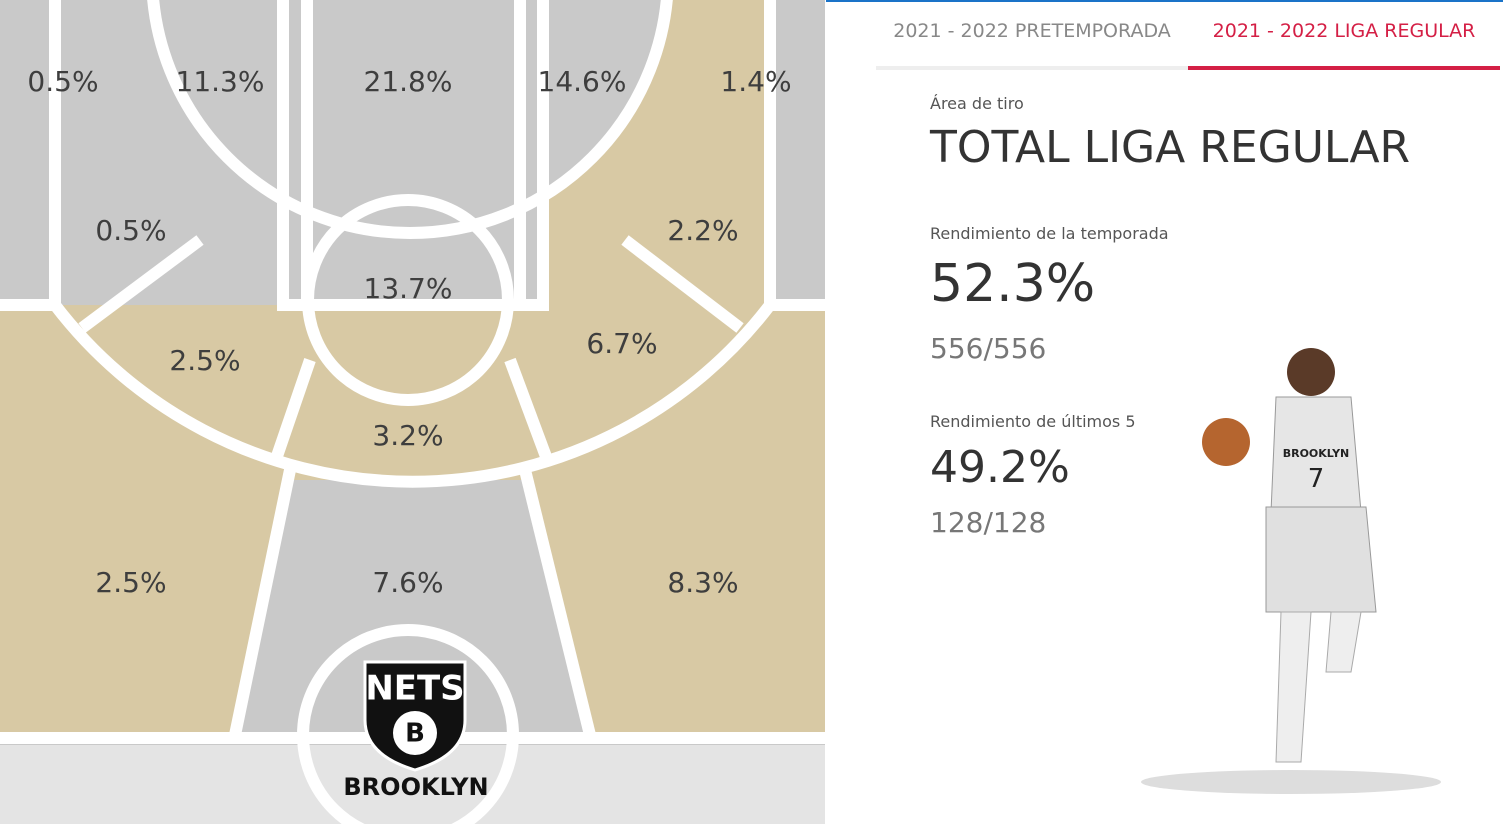  Describe the element at coordinates (1049, 233) in the screenshot. I see `season-label: Rendimiento de la temporada` at that location.